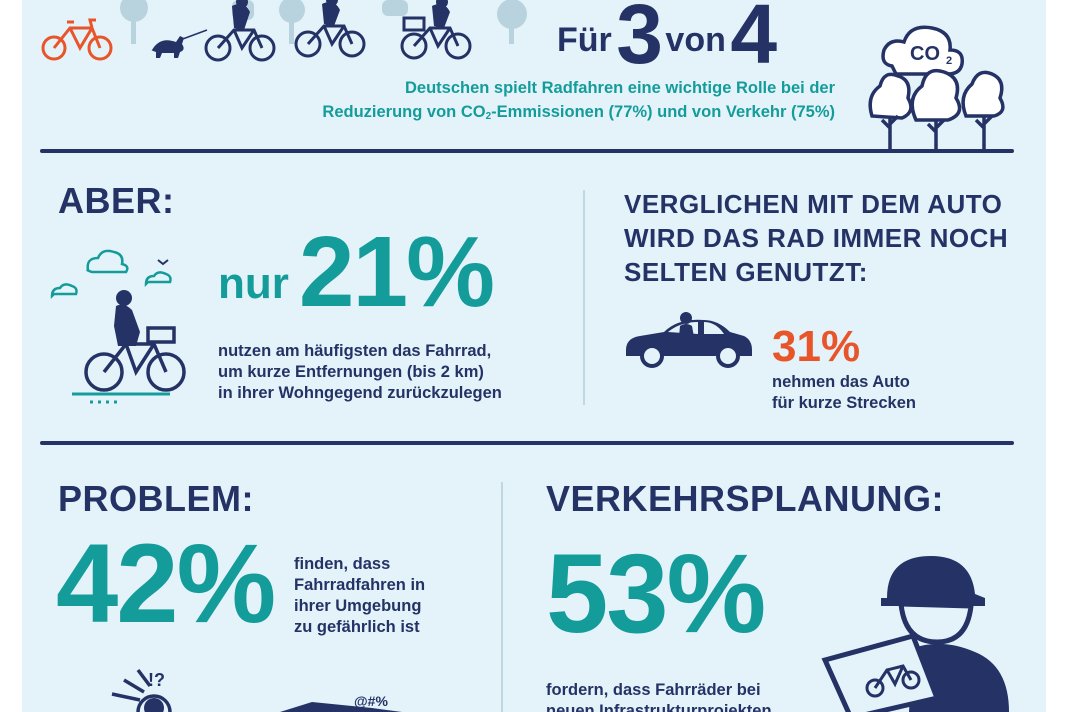 The height and width of the screenshot is (712, 1068). What do you see at coordinates (527, 443) in the screenshot?
I see `divider-middle` at bounding box center [527, 443].